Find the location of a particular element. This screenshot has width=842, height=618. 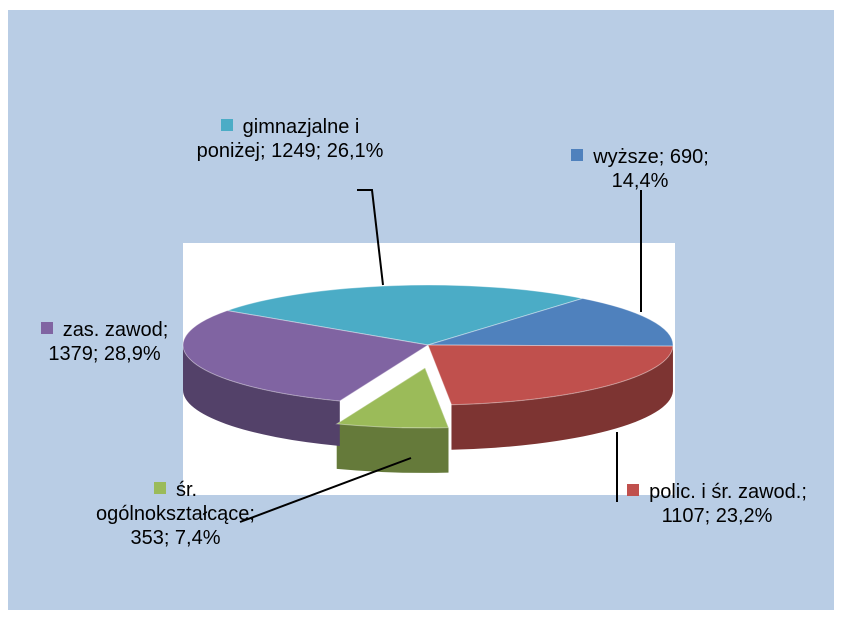

data-label-text: zas. zawod; 1379; 28,9% is located at coordinates (108, 342).